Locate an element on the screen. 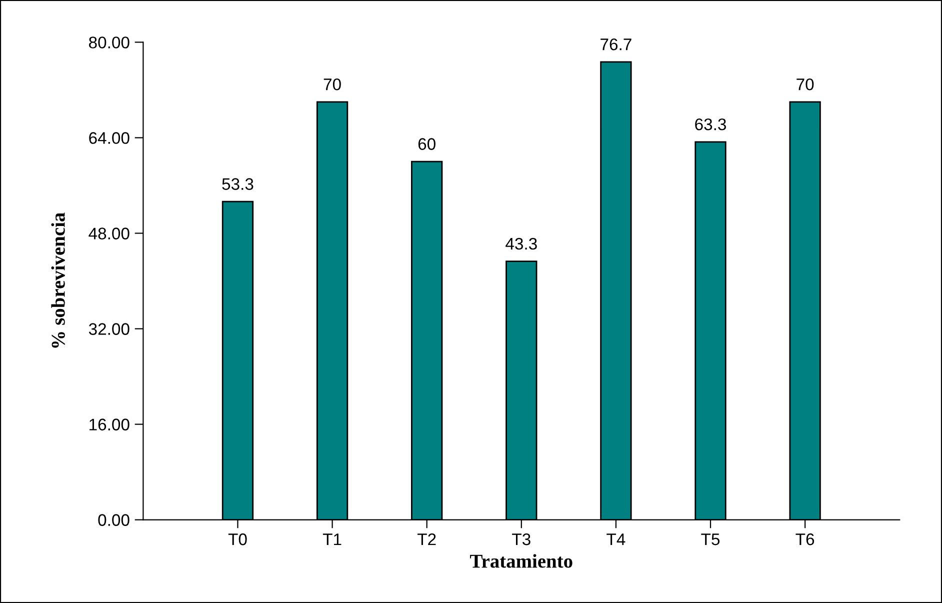 This screenshot has width=942, height=603. data-label: 53.3 is located at coordinates (238, 184).